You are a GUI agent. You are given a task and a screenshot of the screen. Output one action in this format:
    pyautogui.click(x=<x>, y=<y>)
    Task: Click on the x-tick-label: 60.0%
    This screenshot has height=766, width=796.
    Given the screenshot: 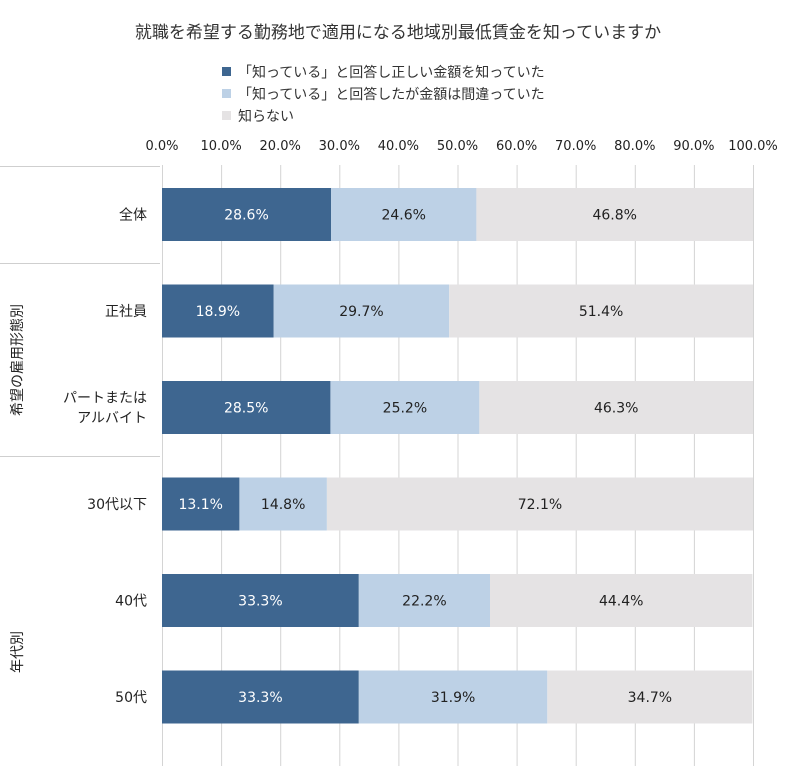 What is the action you would take?
    pyautogui.click(x=516, y=146)
    